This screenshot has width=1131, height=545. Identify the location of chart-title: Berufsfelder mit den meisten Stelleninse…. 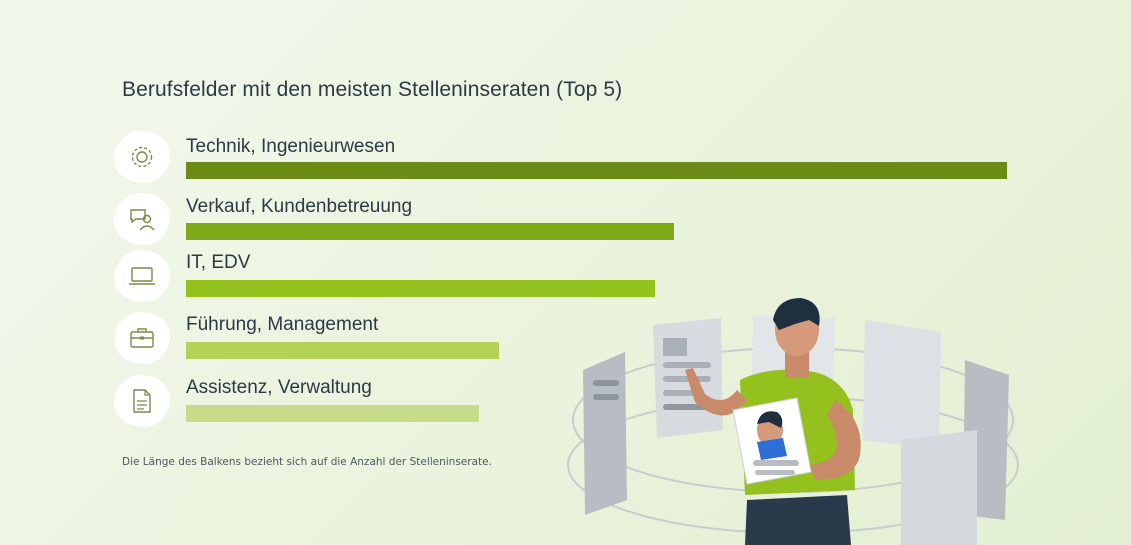
(372, 89).